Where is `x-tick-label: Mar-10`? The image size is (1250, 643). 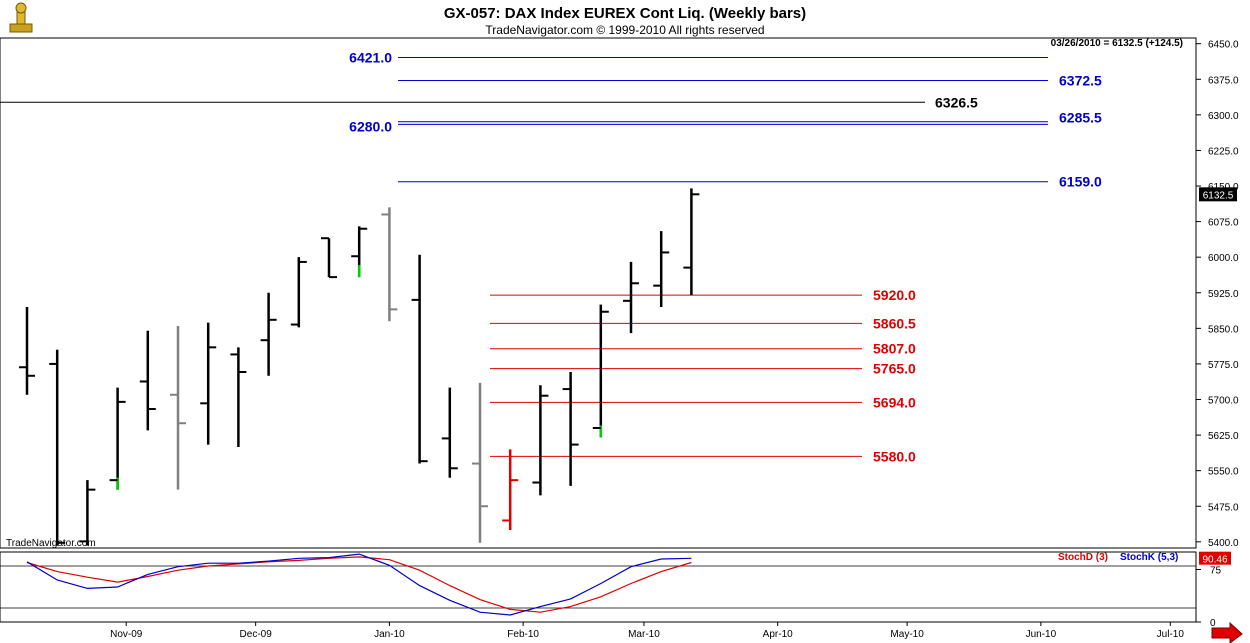
x-tick-label: Mar-10 is located at coordinates (644, 634).